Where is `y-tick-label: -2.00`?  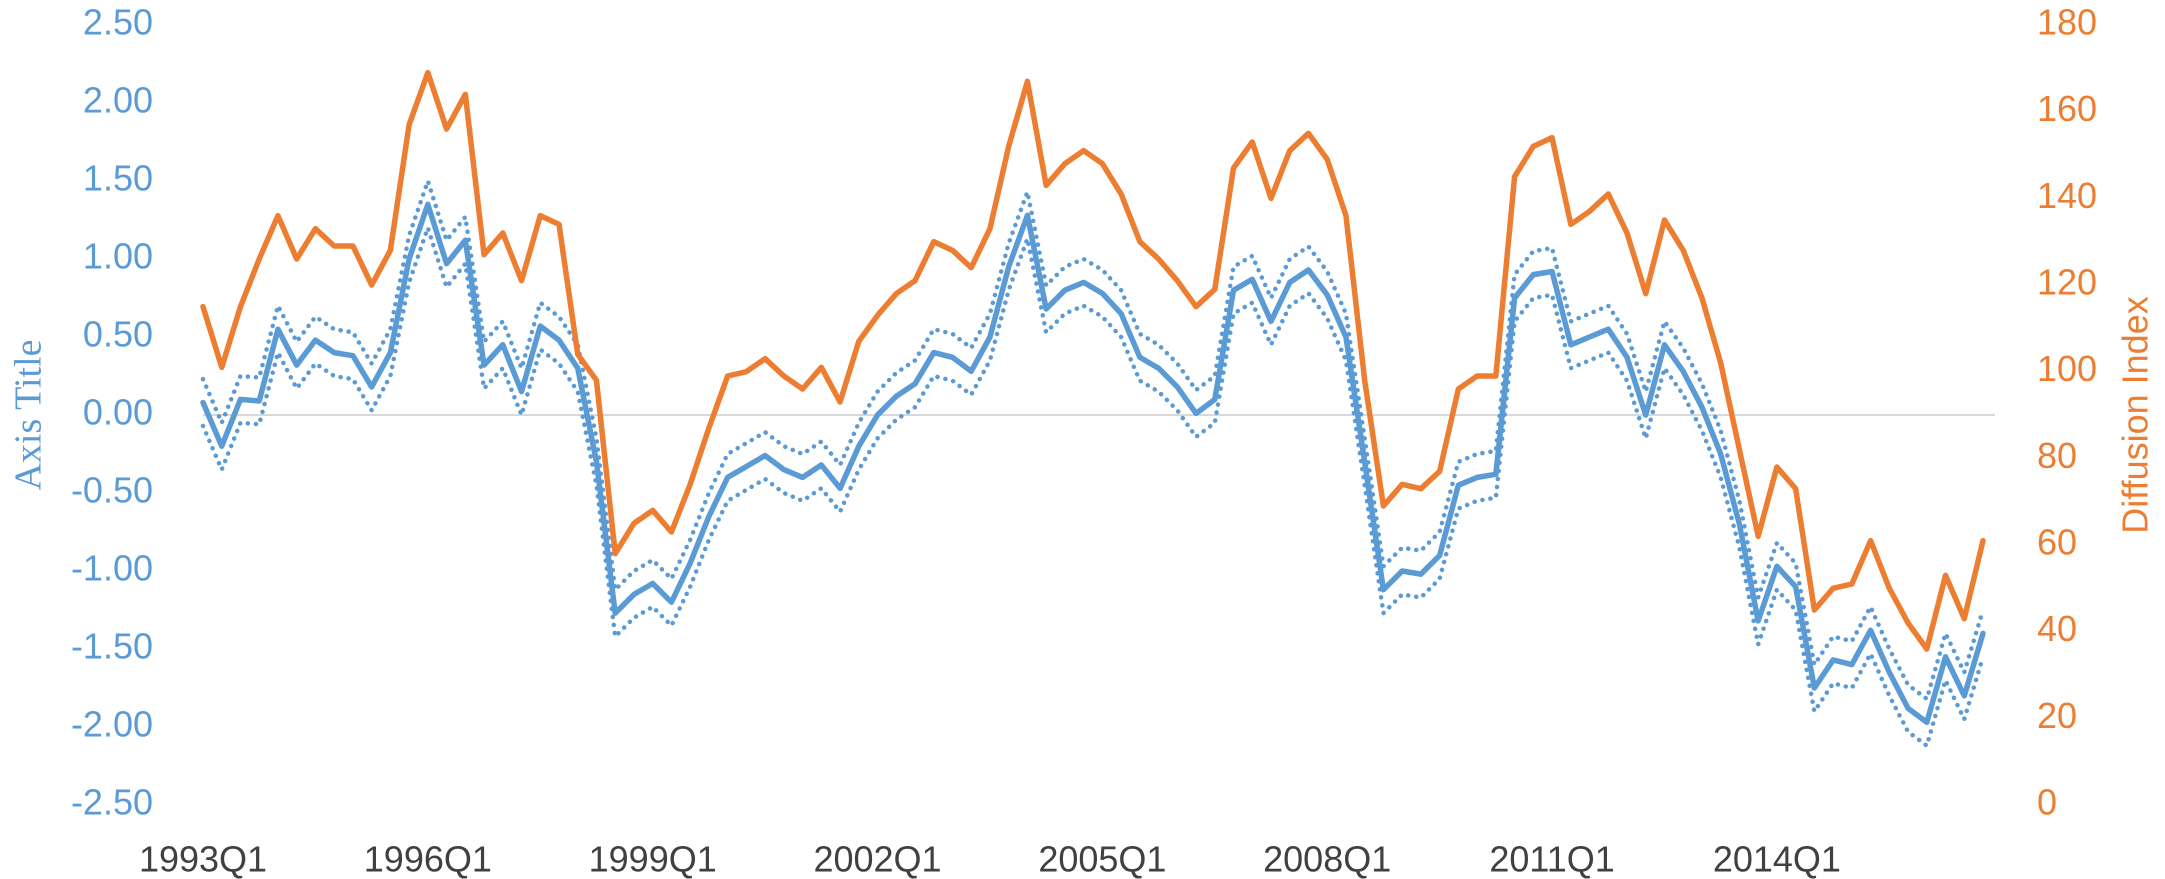
y-tick-label: -2.00 is located at coordinates (112, 724).